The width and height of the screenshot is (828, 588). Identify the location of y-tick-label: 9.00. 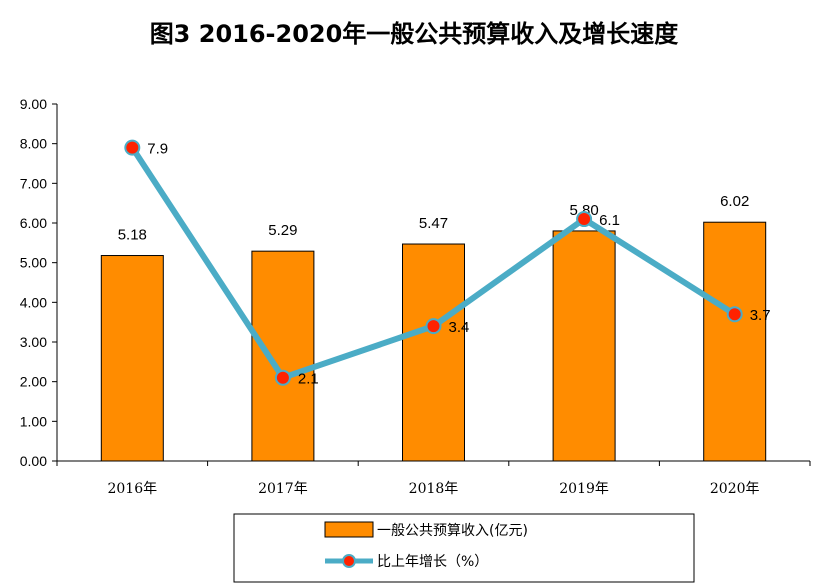
(33, 104).